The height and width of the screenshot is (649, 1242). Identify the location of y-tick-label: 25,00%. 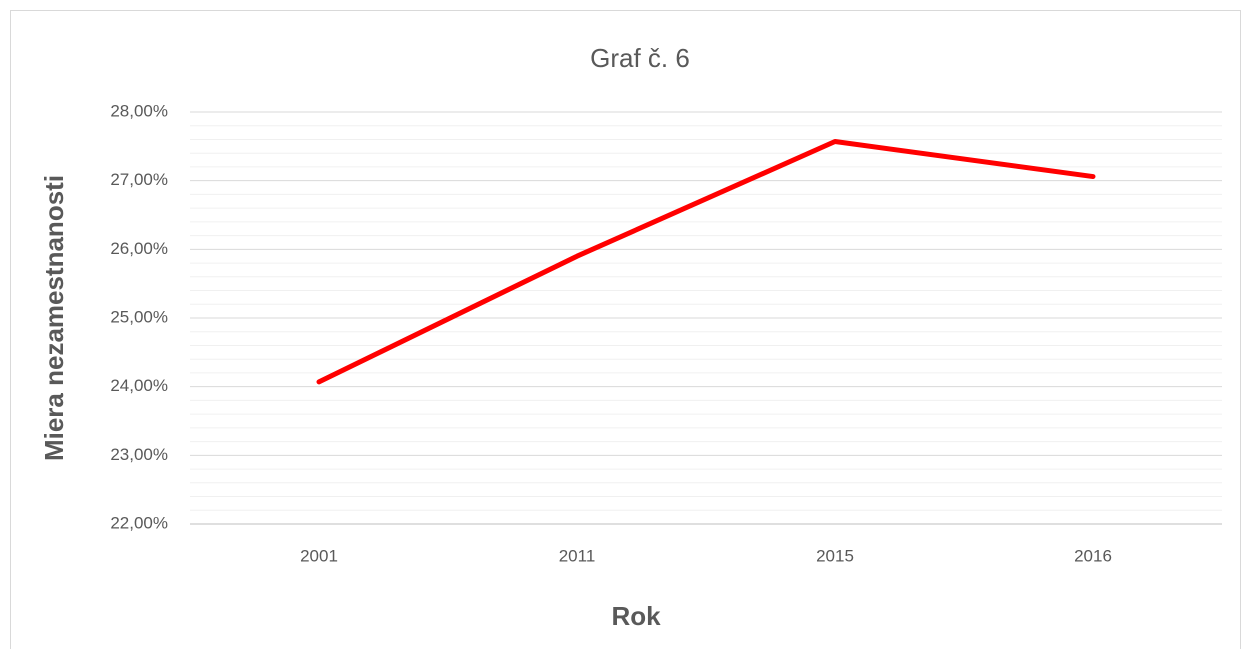
(139, 316).